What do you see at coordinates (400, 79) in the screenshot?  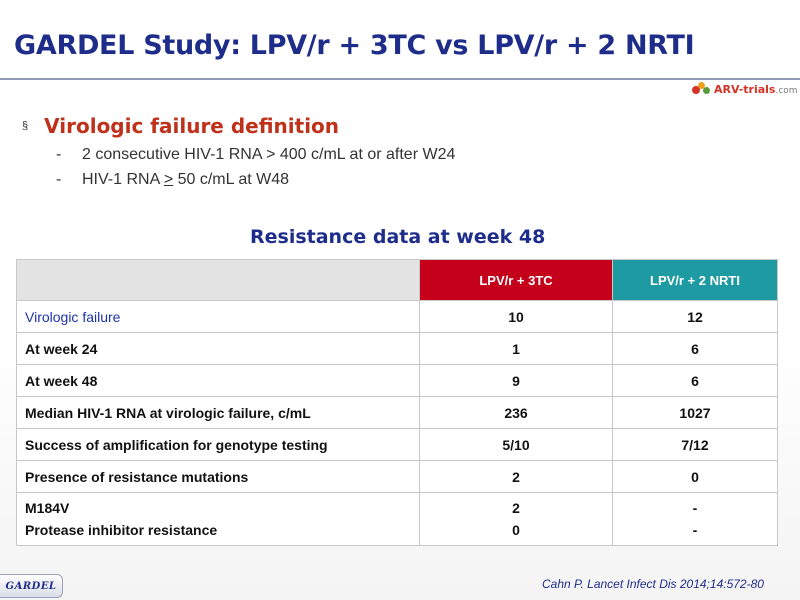 I see `title-divider` at bounding box center [400, 79].